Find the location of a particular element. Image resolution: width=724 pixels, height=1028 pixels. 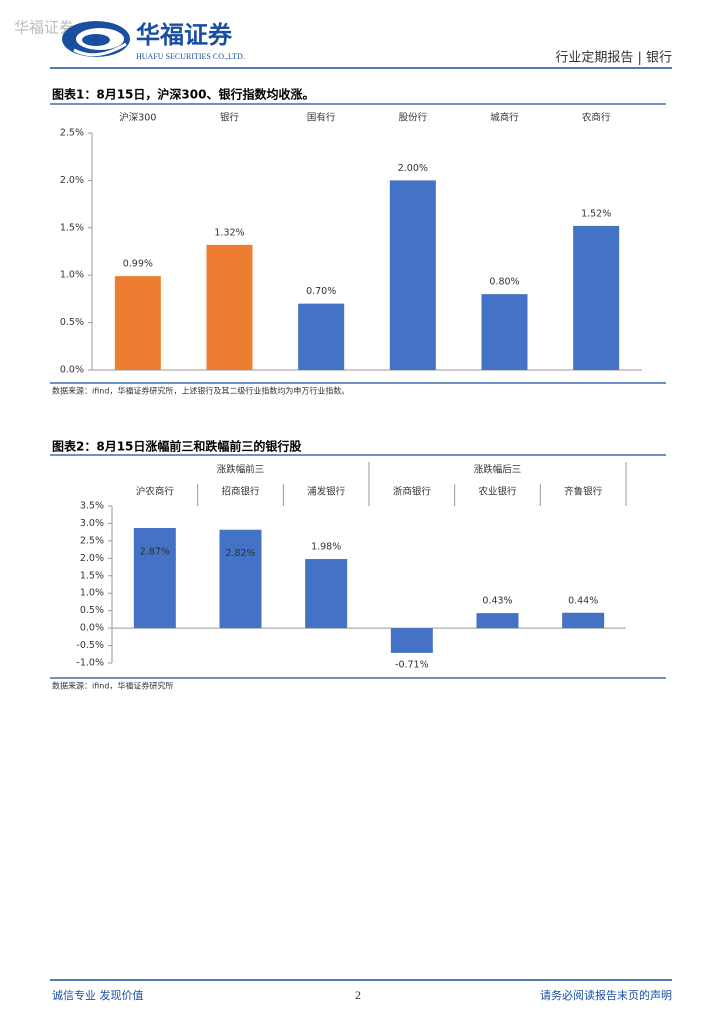

category-label: 招商银行 is located at coordinates (240, 492).